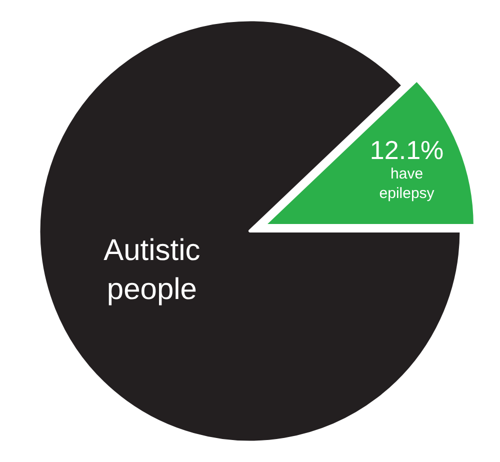  Describe the element at coordinates (407, 149) in the screenshot. I see `data-label: 12.1%` at that location.